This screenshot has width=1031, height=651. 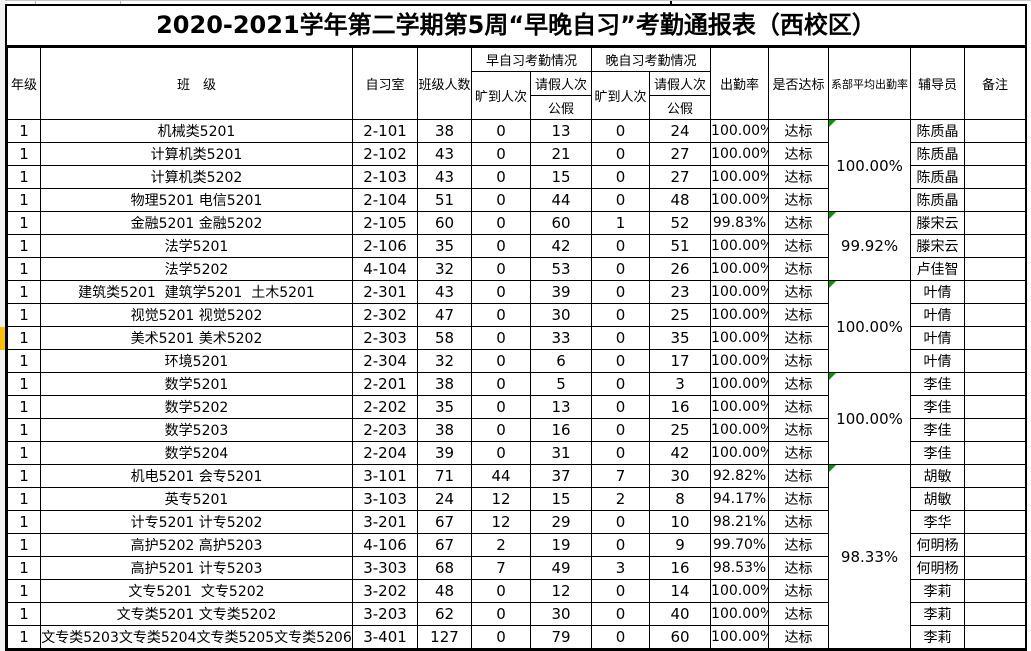 I want to click on cell-evening-absent: 1, so click(x=621, y=223).